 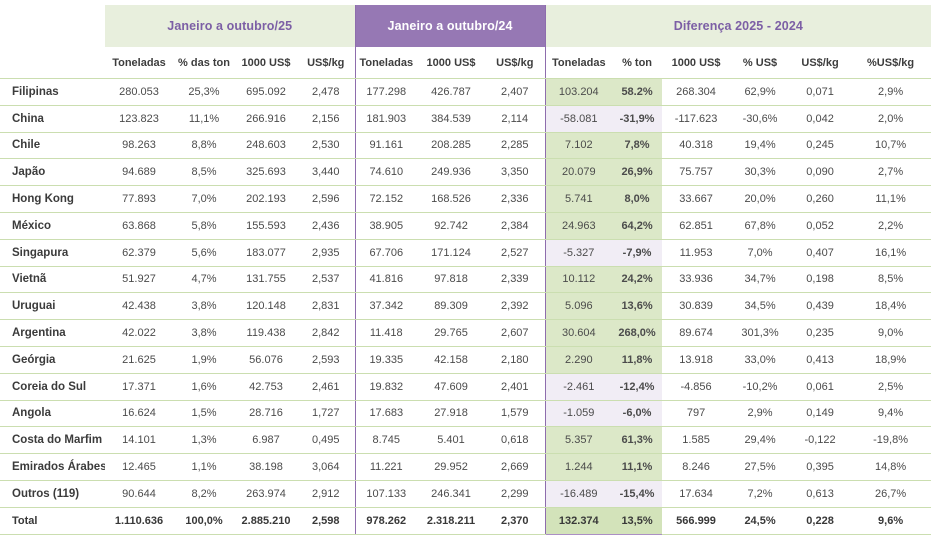 What do you see at coordinates (760, 414) in the screenshot?
I see `cell: 2,9%` at bounding box center [760, 414].